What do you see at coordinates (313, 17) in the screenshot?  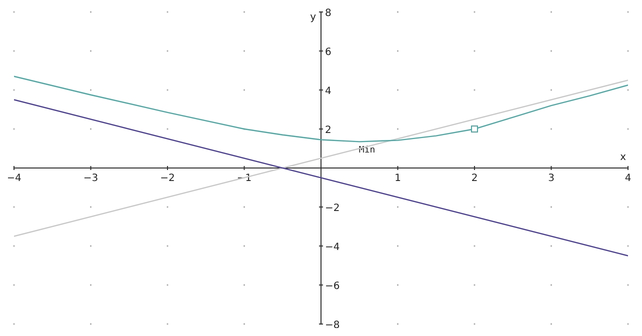 I see `y-axis-title: y` at bounding box center [313, 17].